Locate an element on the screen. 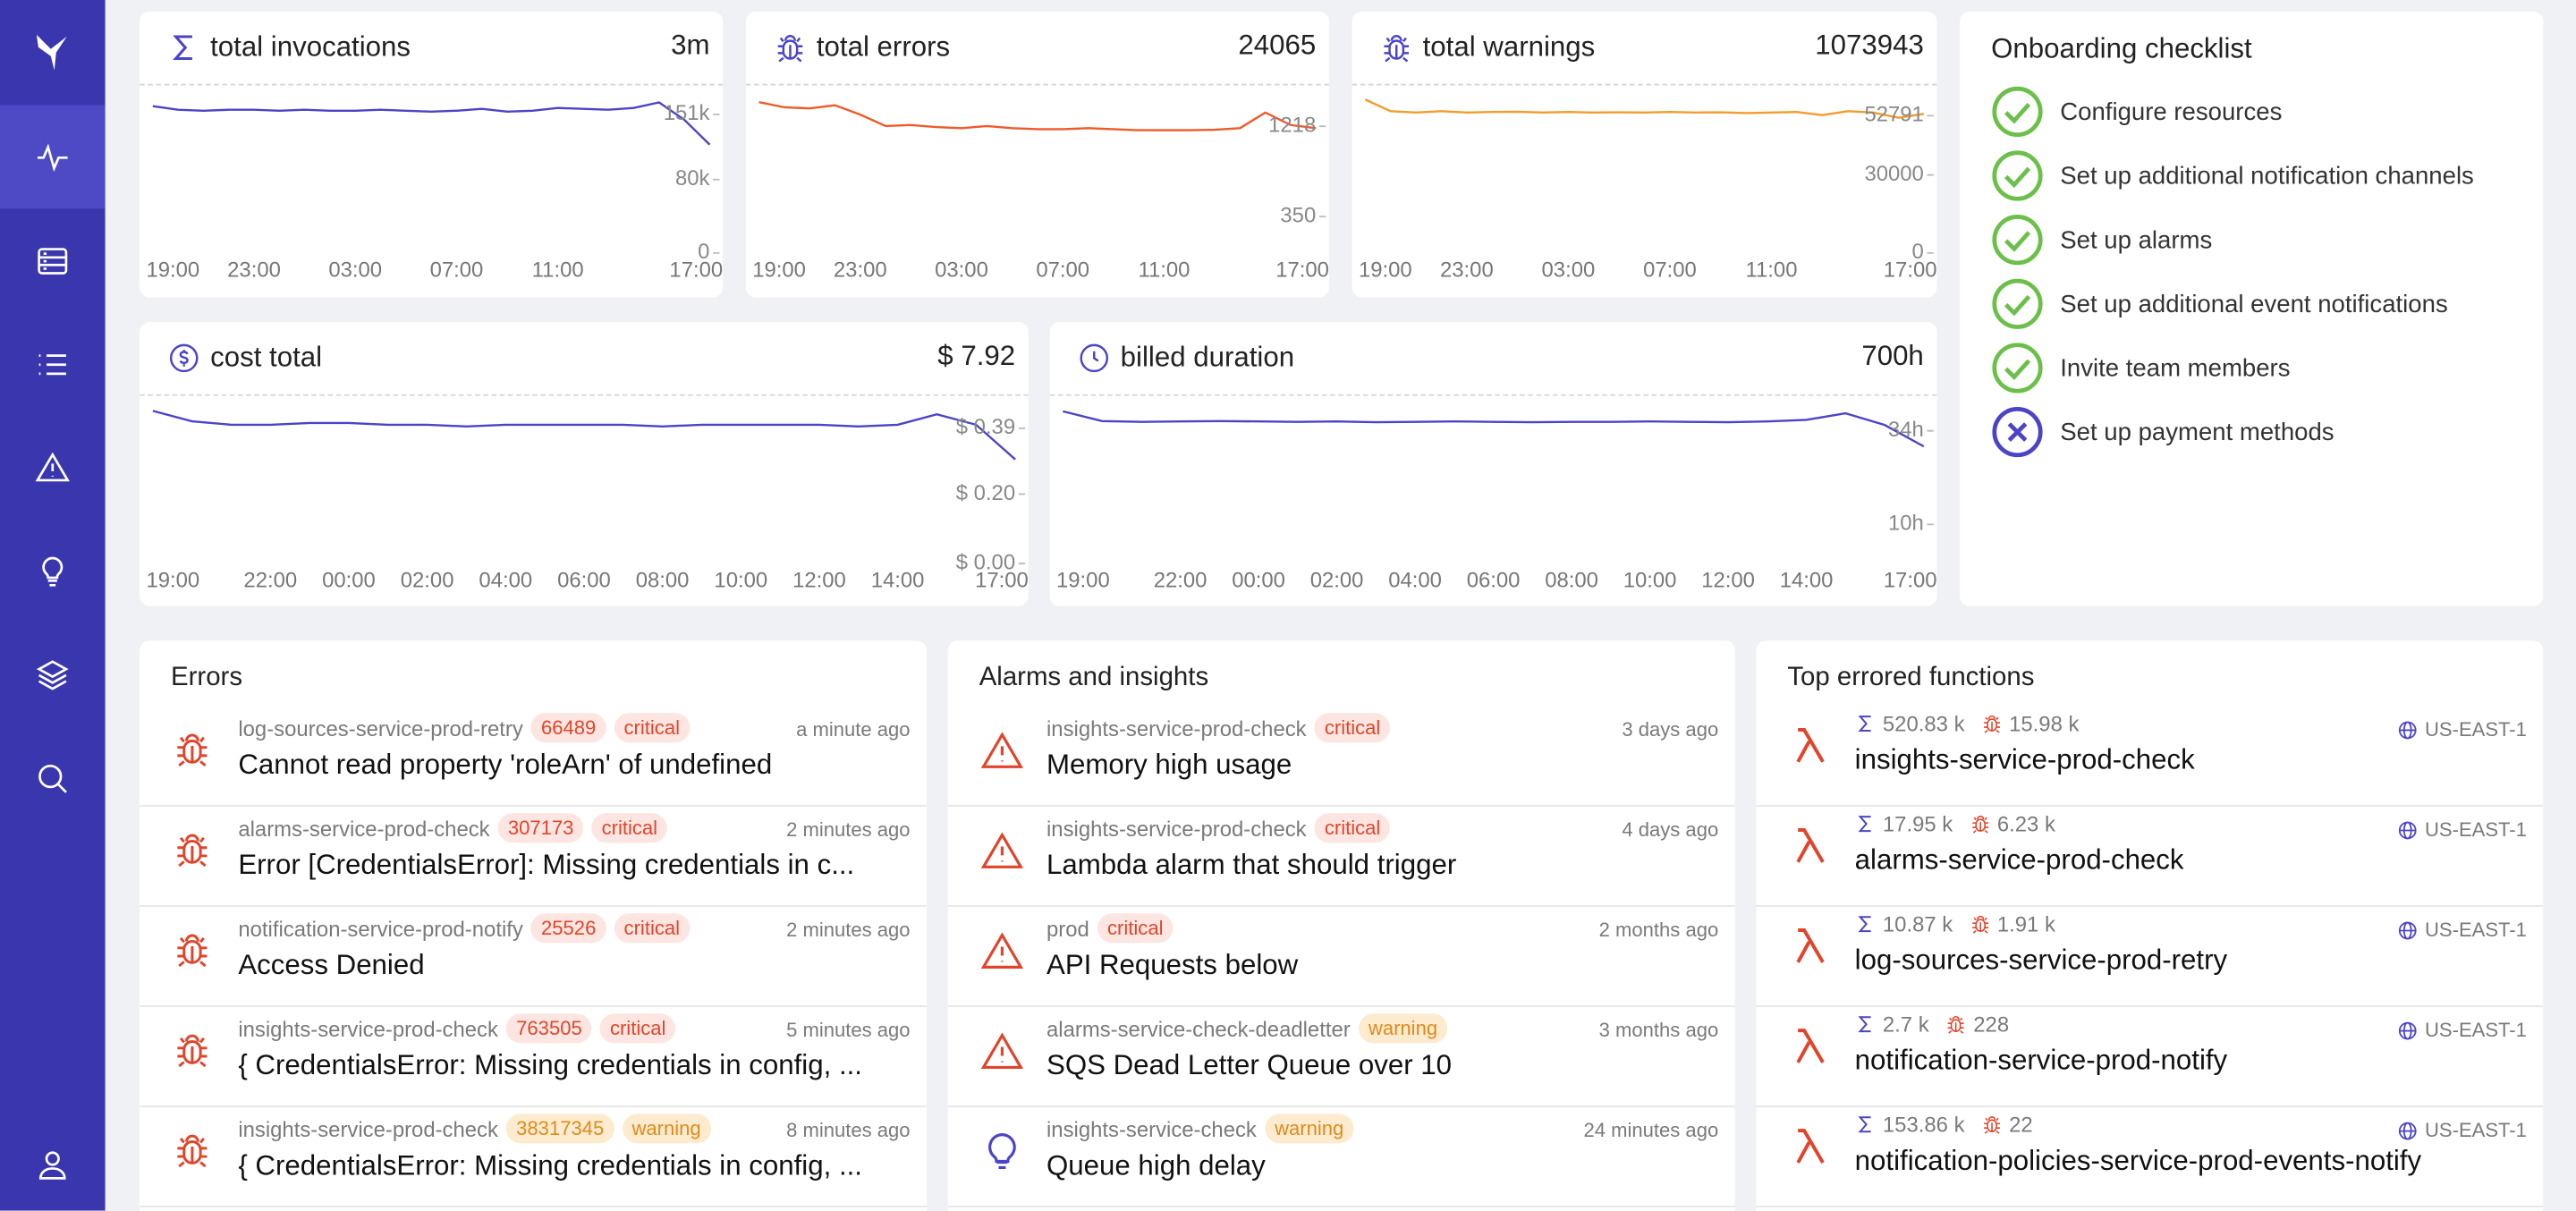 The image size is (2576, 1211). alarm-severity: critical is located at coordinates (1135, 928).